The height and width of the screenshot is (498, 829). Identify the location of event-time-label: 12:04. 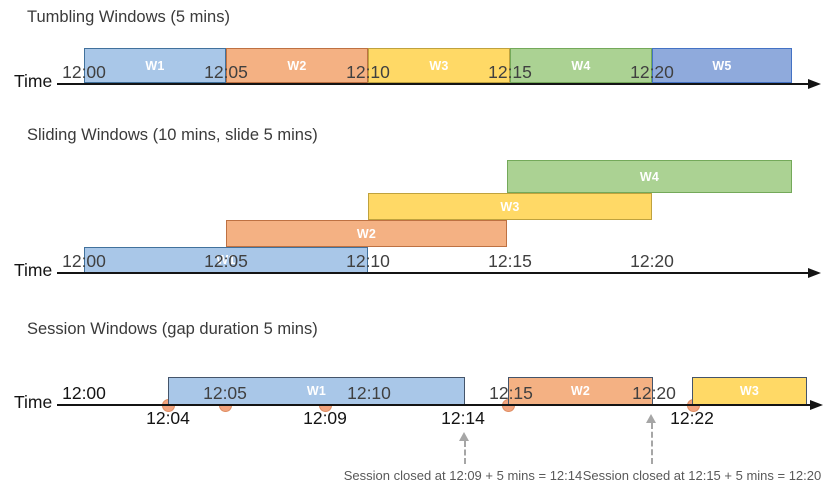
(168, 418).